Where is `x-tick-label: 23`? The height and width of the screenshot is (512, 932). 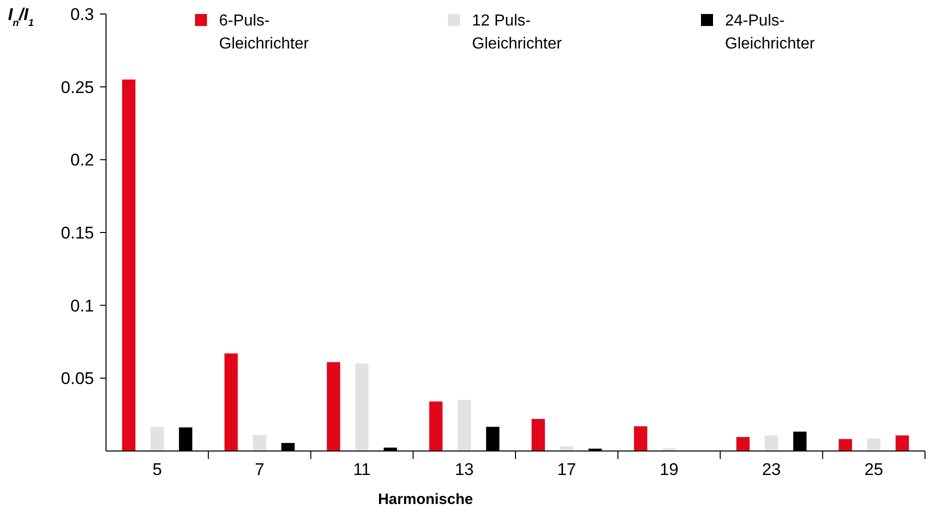
x-tick-label: 23 is located at coordinates (771, 469).